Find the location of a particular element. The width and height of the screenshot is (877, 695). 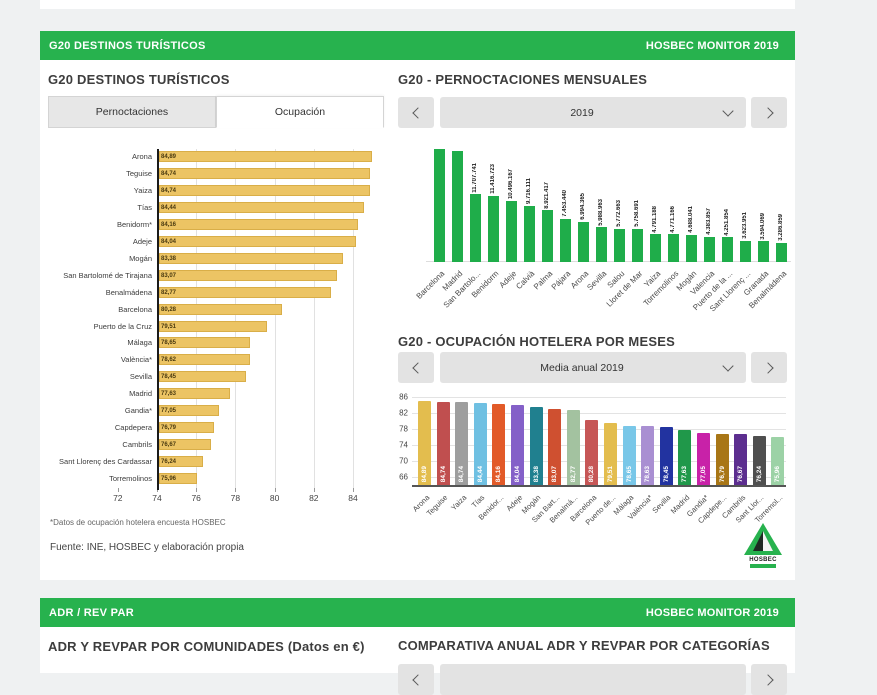

ocupacion-controls: Media anual 2019 is located at coordinates (592, 367).